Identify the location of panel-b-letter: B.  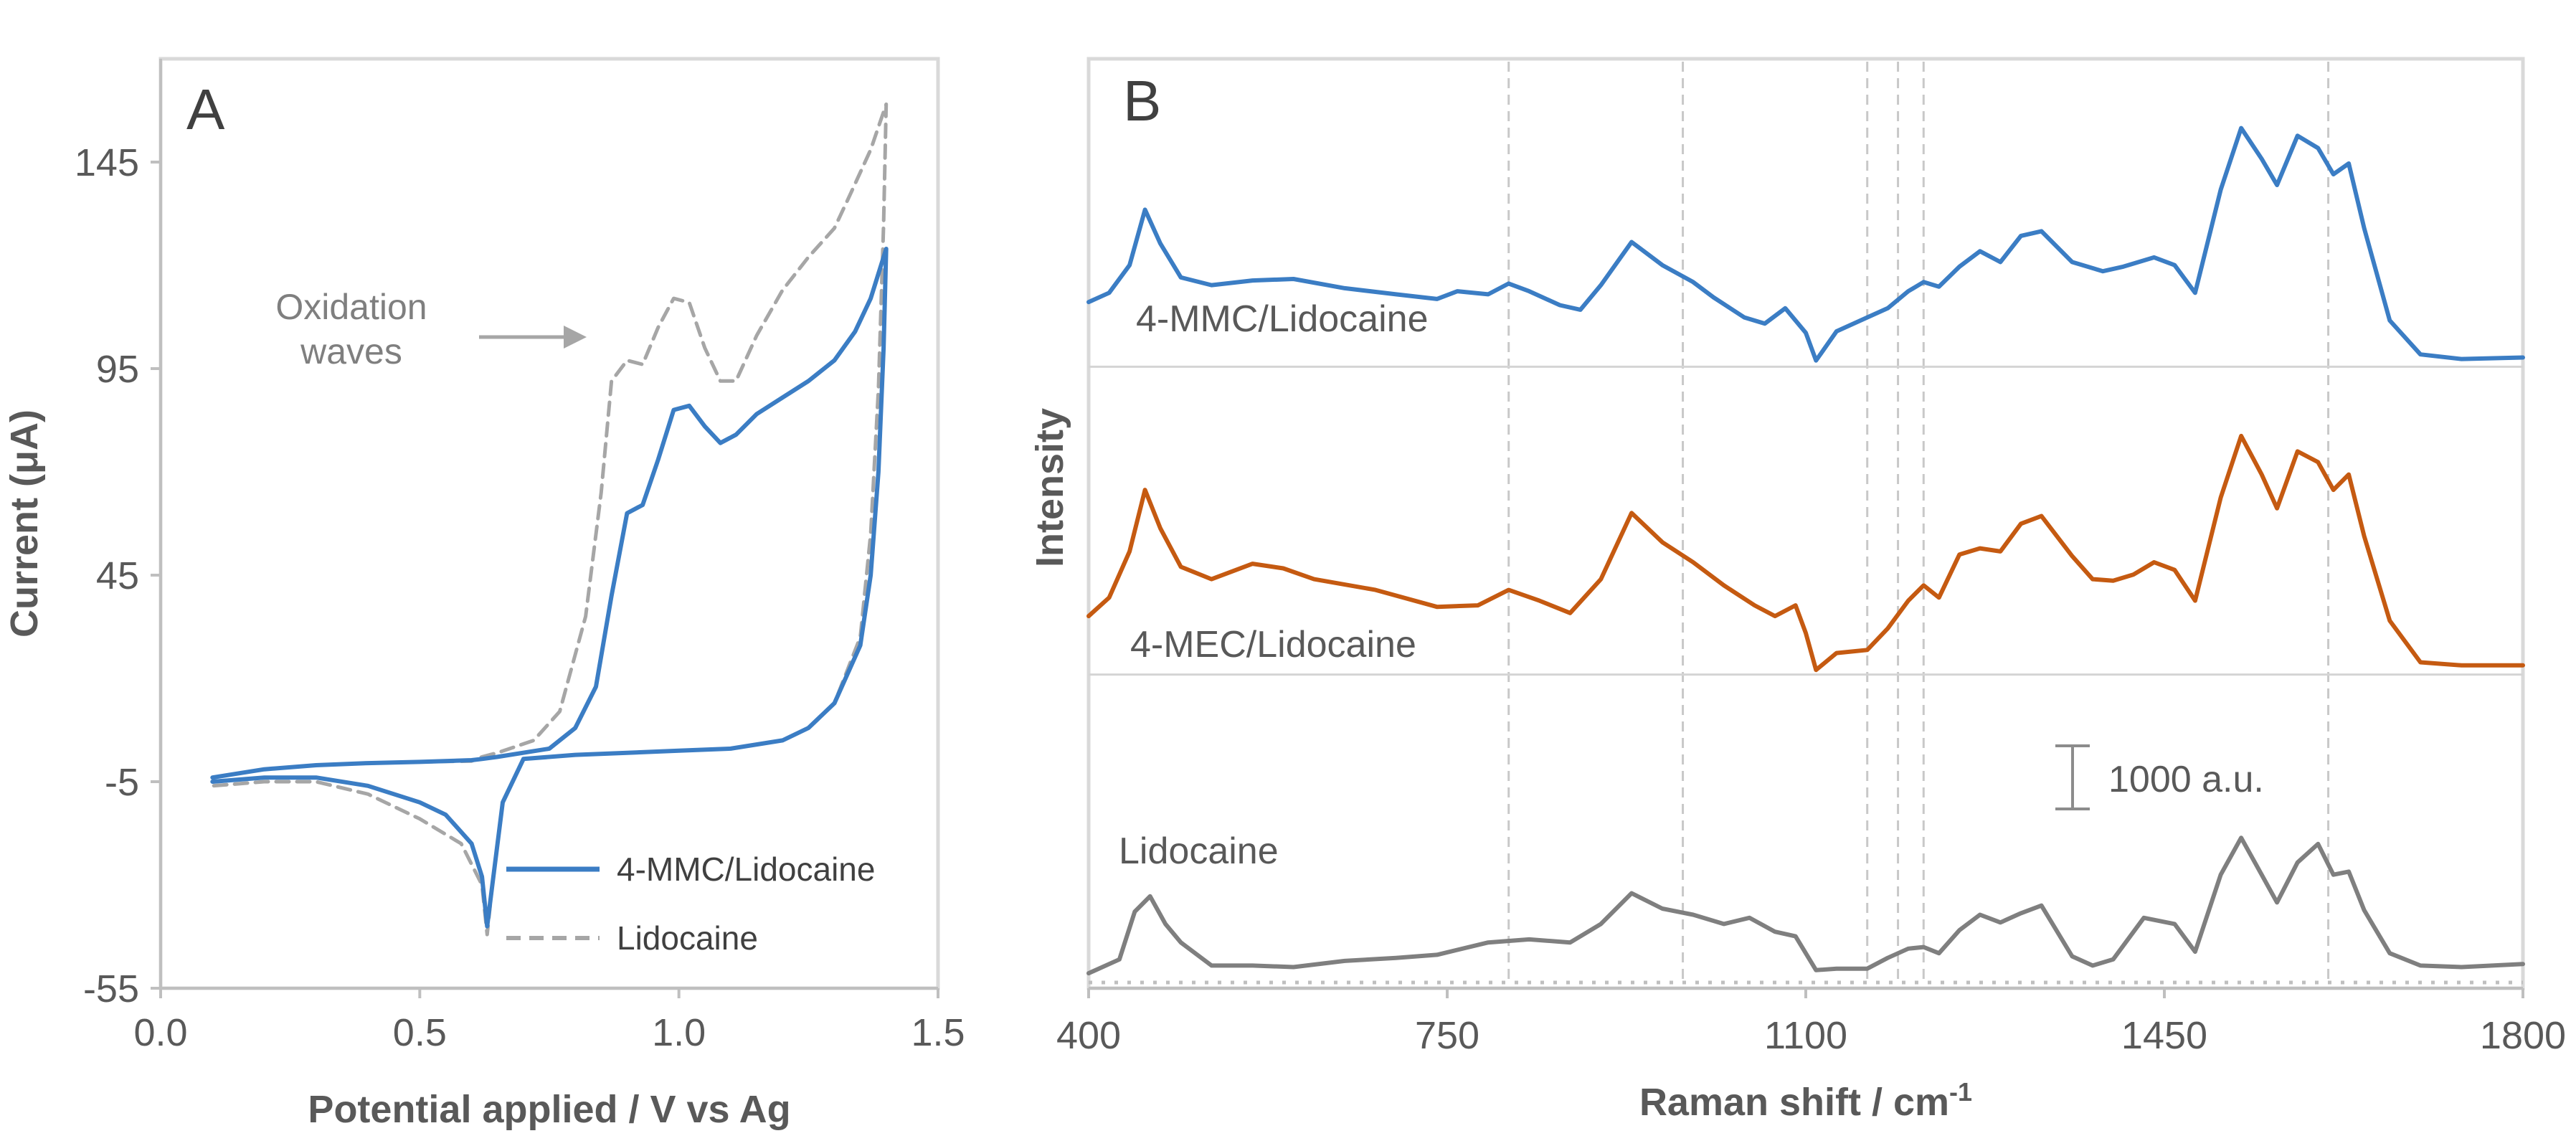
(1142, 101).